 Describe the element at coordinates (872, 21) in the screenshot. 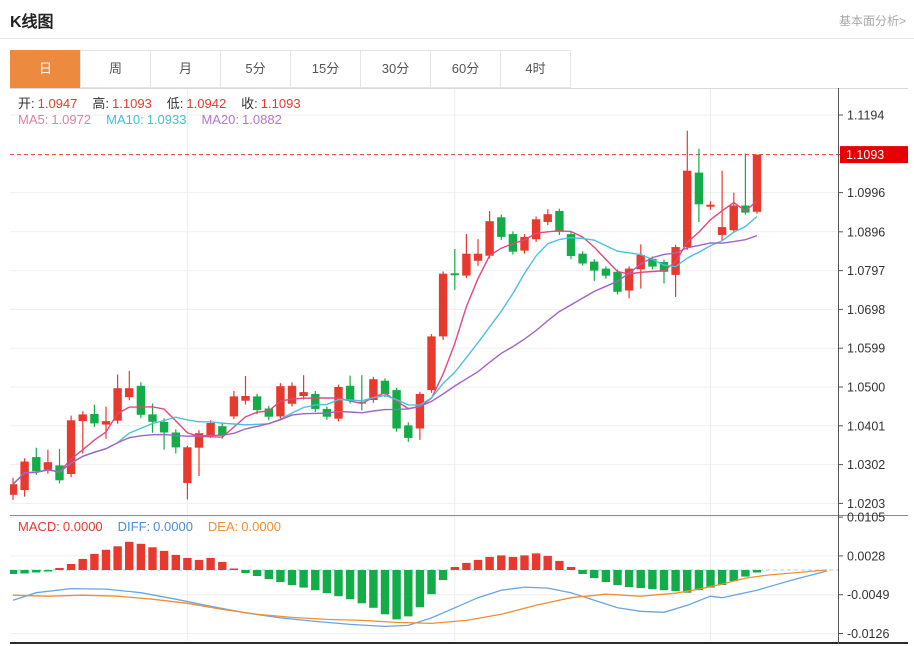

I see `fundamental-analysis-link: 基本面分析>` at that location.